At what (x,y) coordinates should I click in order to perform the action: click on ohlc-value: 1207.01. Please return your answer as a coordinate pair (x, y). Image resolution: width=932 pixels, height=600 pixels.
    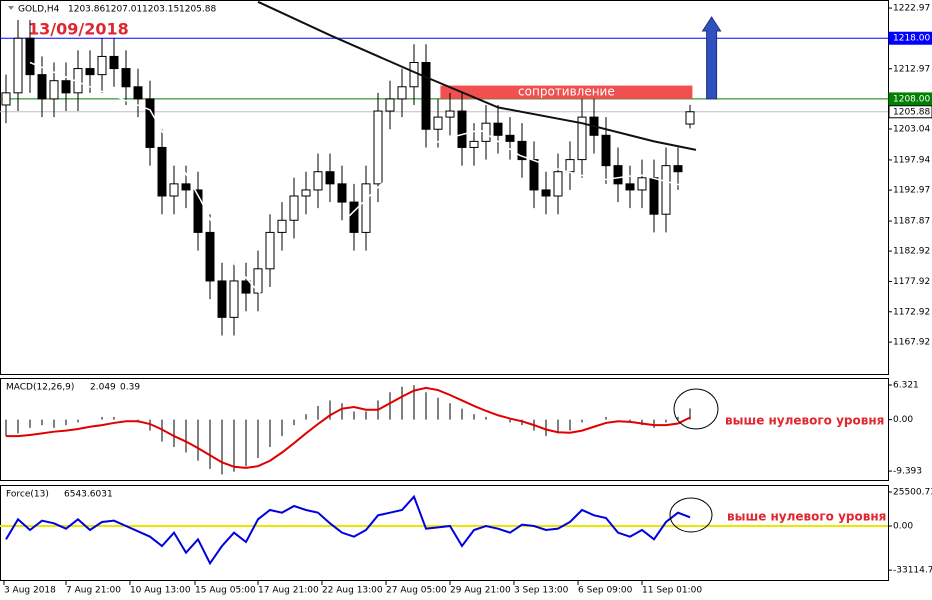
    Looking at the image, I should click on (123, 10).